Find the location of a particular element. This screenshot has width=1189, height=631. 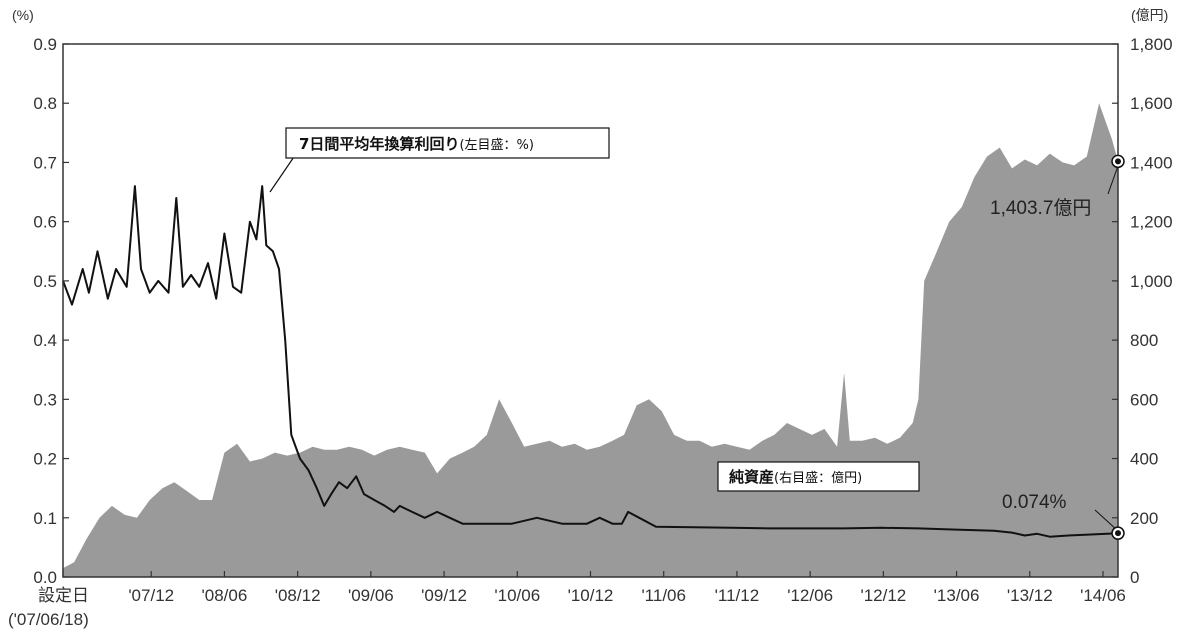

left-tick-label: 0.4 is located at coordinates (45, 340).